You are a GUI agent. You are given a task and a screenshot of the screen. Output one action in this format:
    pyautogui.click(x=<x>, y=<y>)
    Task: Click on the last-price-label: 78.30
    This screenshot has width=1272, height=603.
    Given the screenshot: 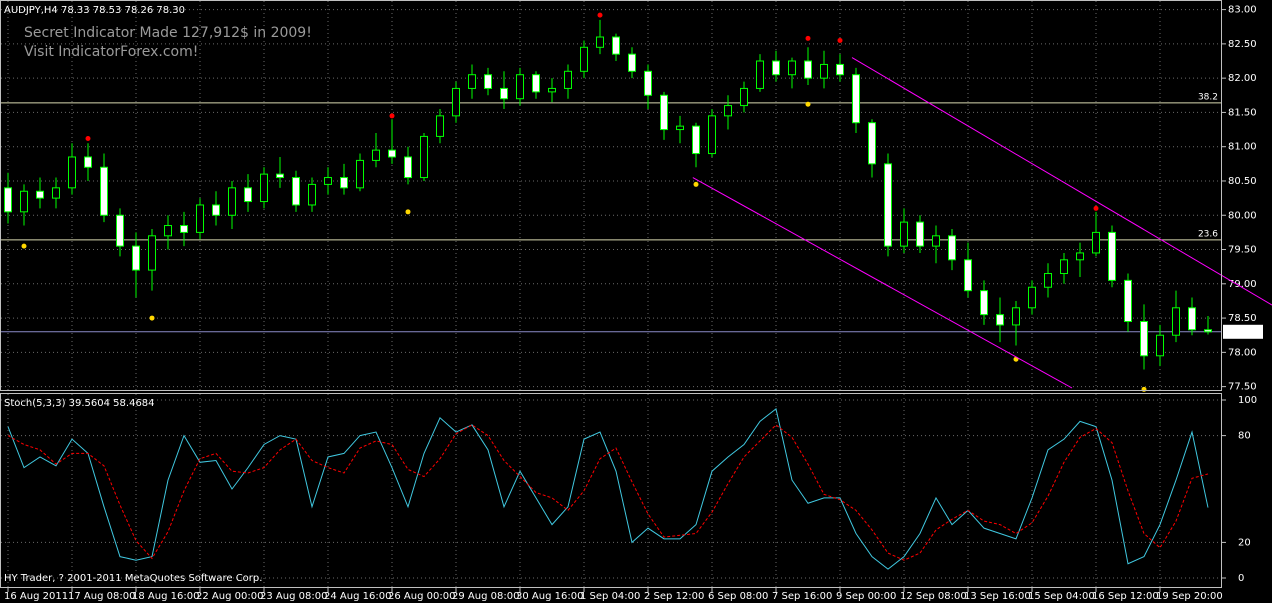 What is the action you would take?
    pyautogui.click(x=1242, y=332)
    